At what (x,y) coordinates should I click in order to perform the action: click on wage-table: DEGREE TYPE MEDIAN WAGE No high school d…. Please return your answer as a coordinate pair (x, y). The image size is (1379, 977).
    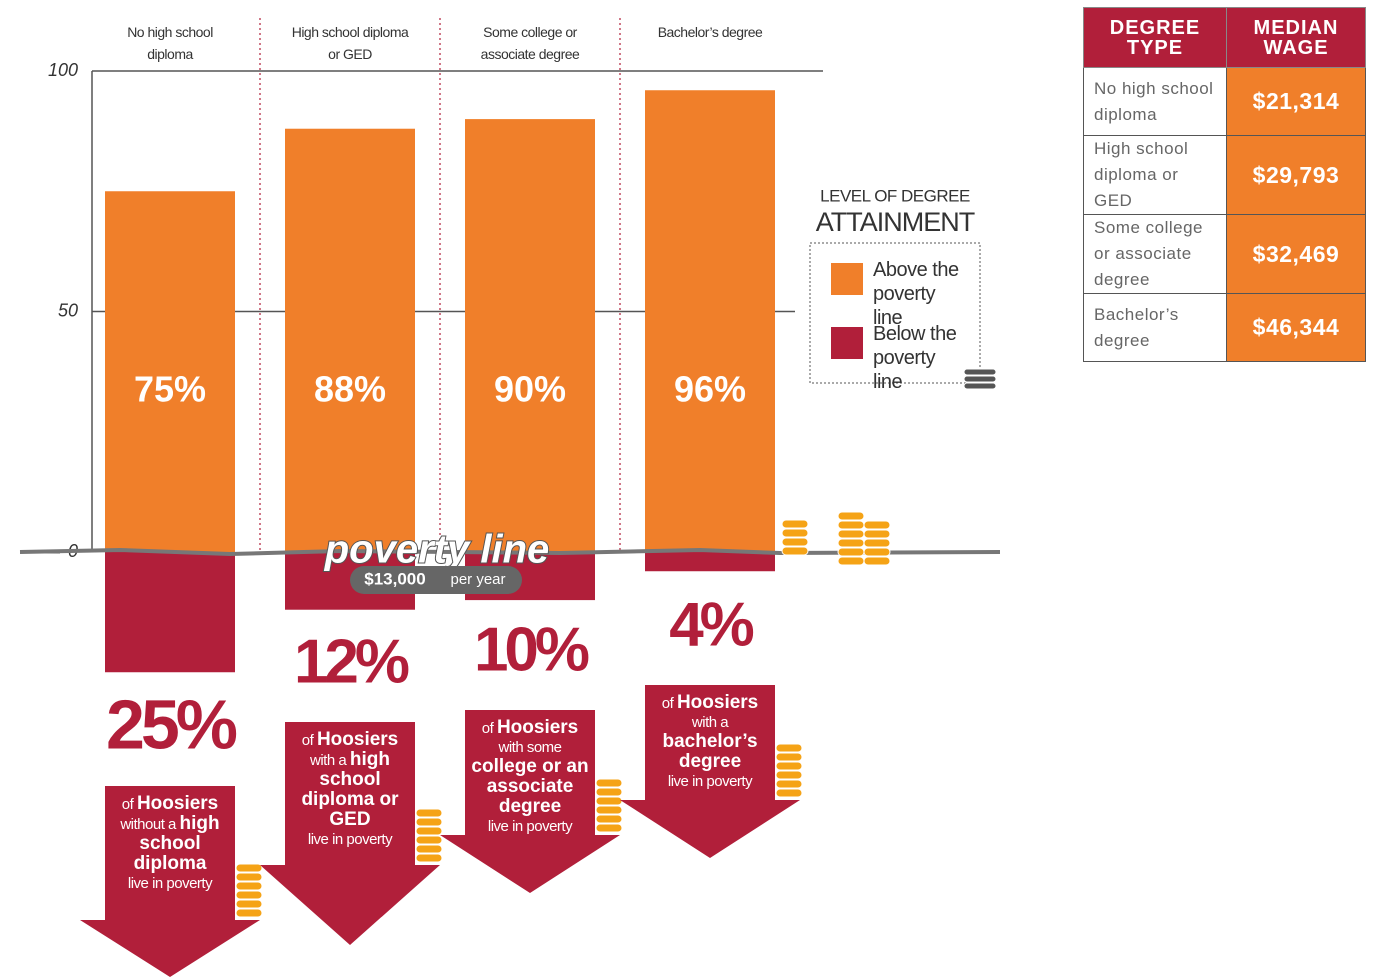
    Looking at the image, I should click on (1224, 184).